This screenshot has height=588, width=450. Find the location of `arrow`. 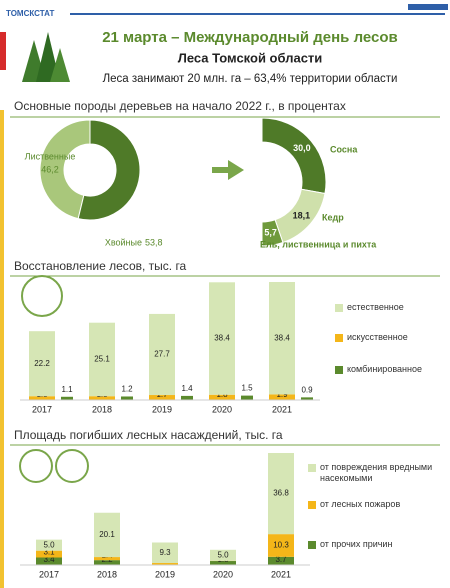

arrow is located at coordinates (228, 170).